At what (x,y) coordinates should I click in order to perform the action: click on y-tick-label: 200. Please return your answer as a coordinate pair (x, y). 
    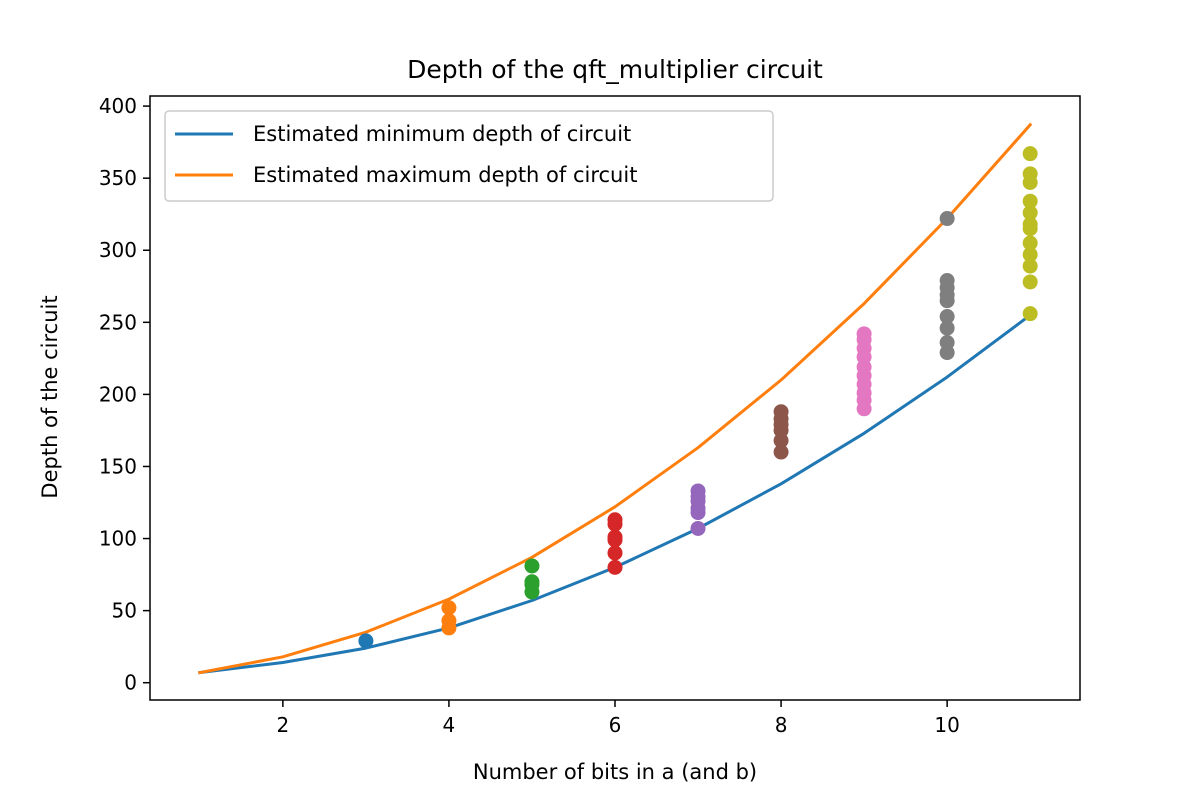
    Looking at the image, I should click on (118, 394).